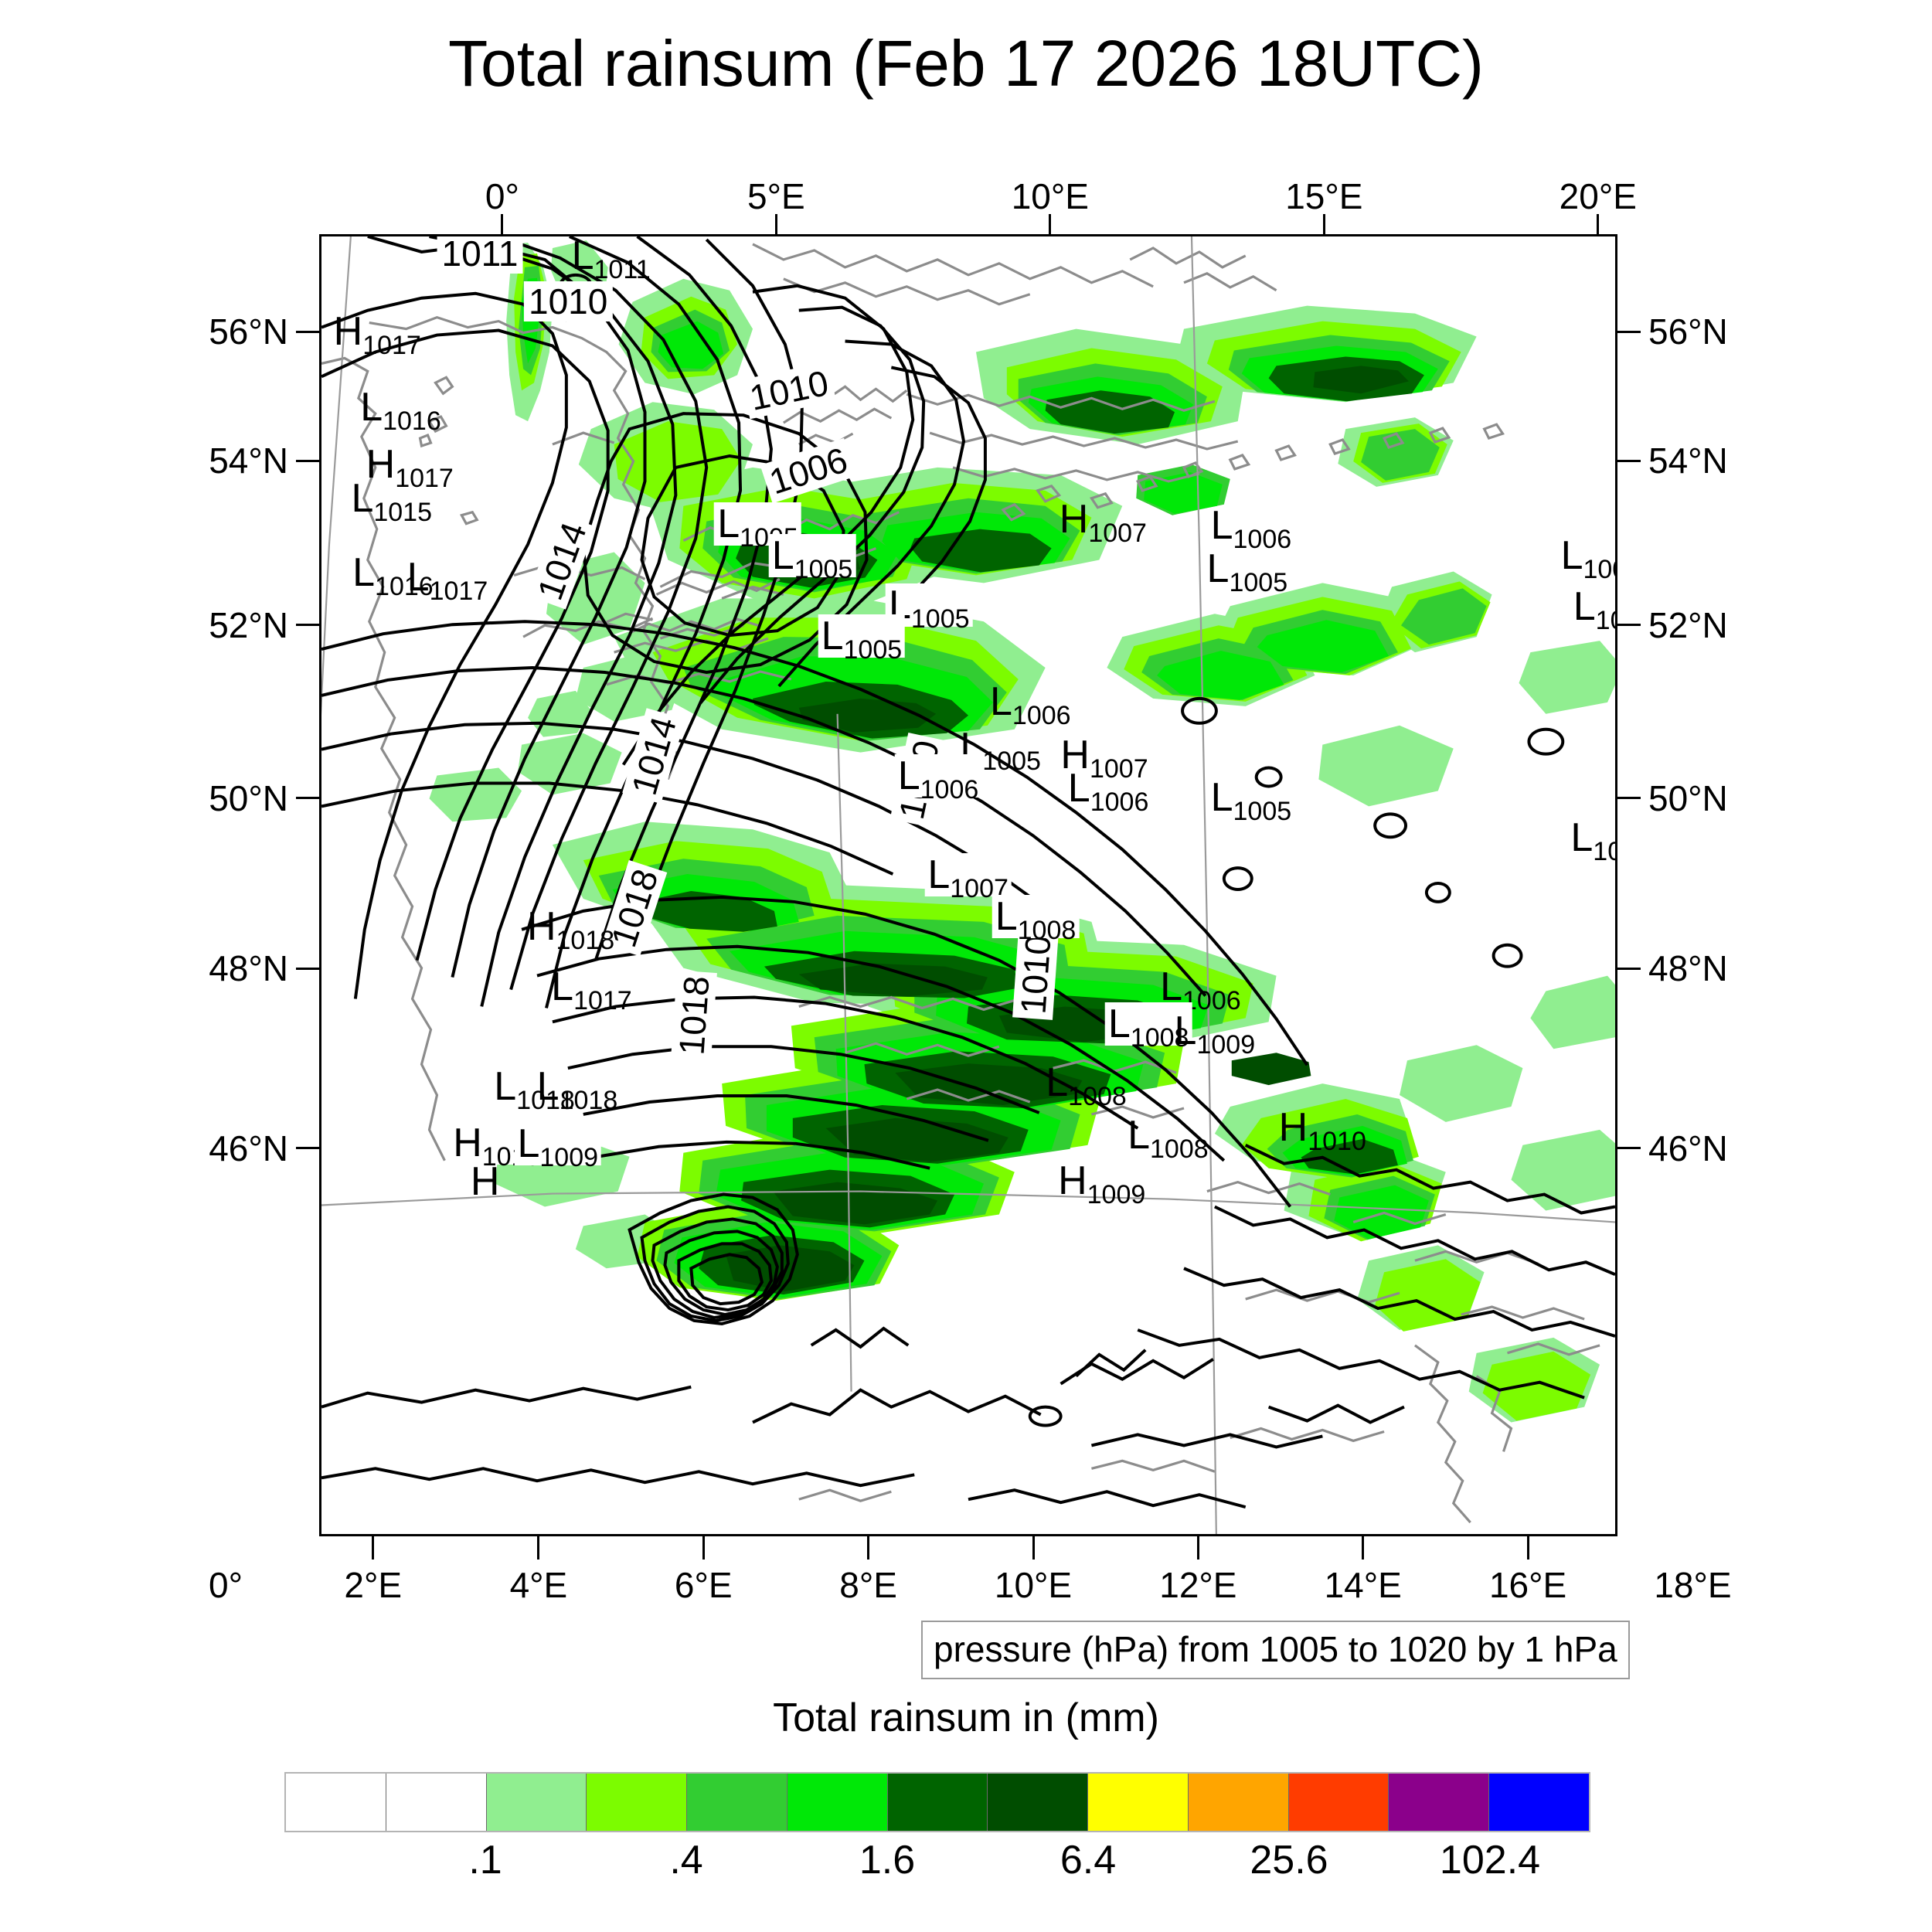  What do you see at coordinates (1688, 969) in the screenshot?
I see `lat-tick-right-4: 48°N` at bounding box center [1688, 969].